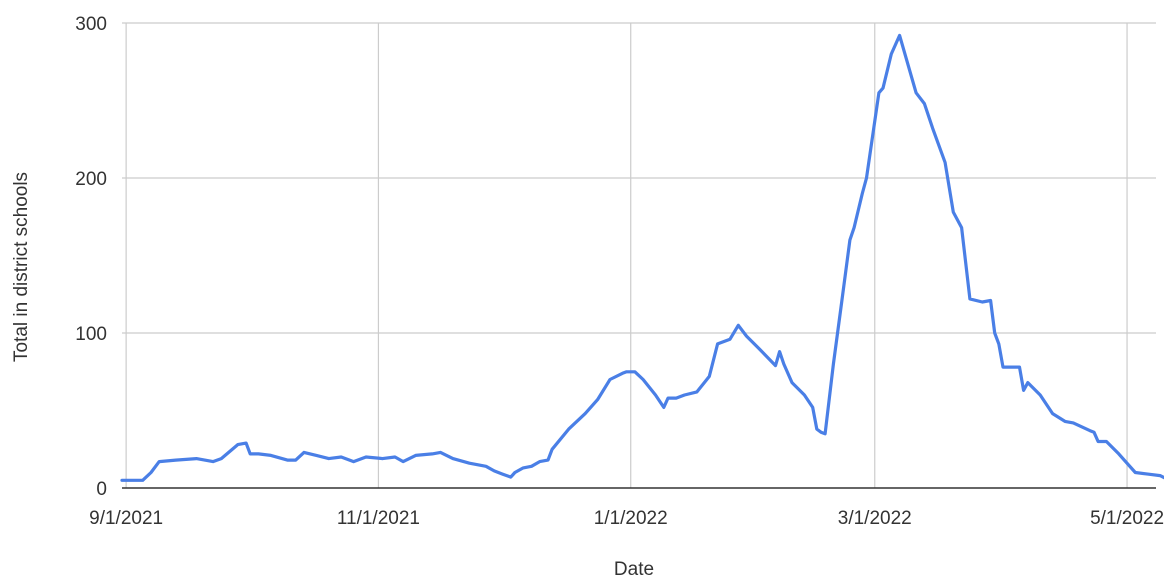 This screenshot has height=584, width=1164. Describe the element at coordinates (91, 257) in the screenshot. I see `y-tick-labels: 0 100 200 300` at that location.